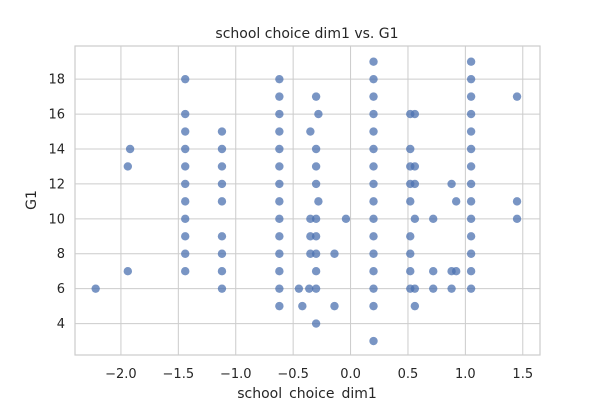 Image resolution: width=600 pixels, height=400 pixels. What do you see at coordinates (56, 115) in the screenshot?
I see `y-tick-label: 16` at bounding box center [56, 115].